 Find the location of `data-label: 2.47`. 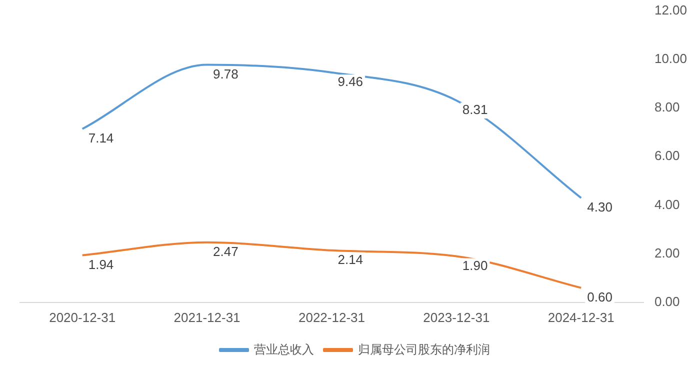

data-label: 2.47 is located at coordinates (225, 251).